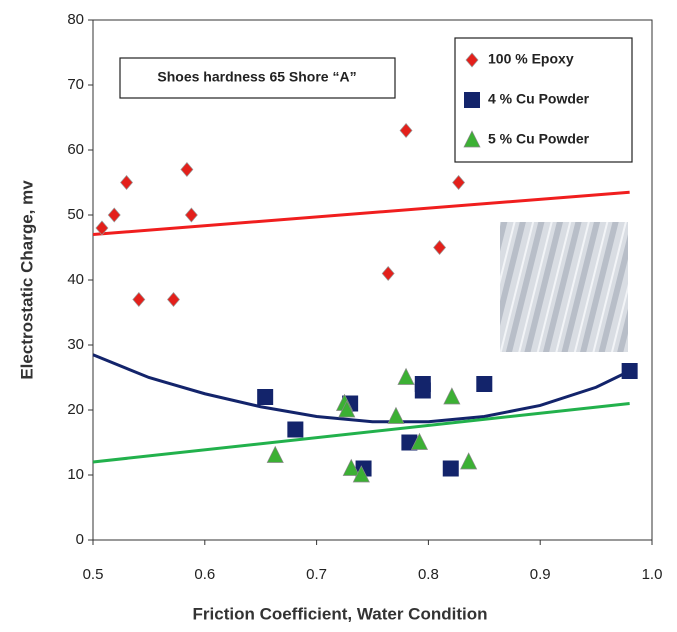 This screenshot has width=677, height=632. I want to click on inset-photo, so click(564, 287).